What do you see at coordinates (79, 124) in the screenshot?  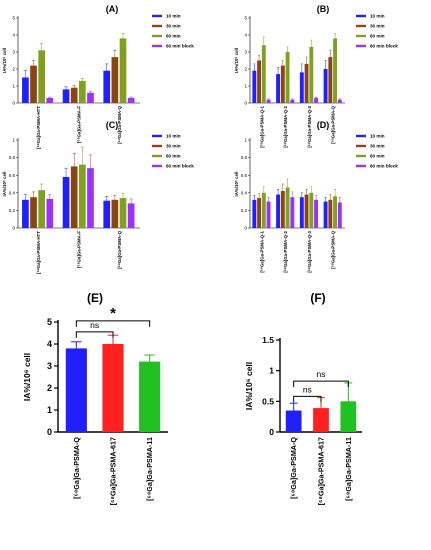 I see `x-tick-label: [⁶⁸Ga]Ga-PSMA-F` at bounding box center [79, 124].